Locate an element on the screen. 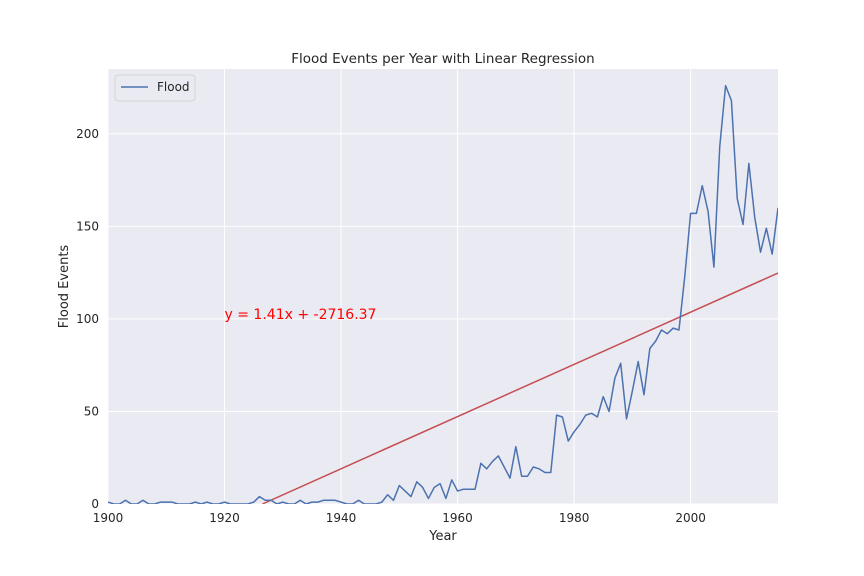 The width and height of the screenshot is (864, 576). x-tick-label: 1960 is located at coordinates (457, 518).